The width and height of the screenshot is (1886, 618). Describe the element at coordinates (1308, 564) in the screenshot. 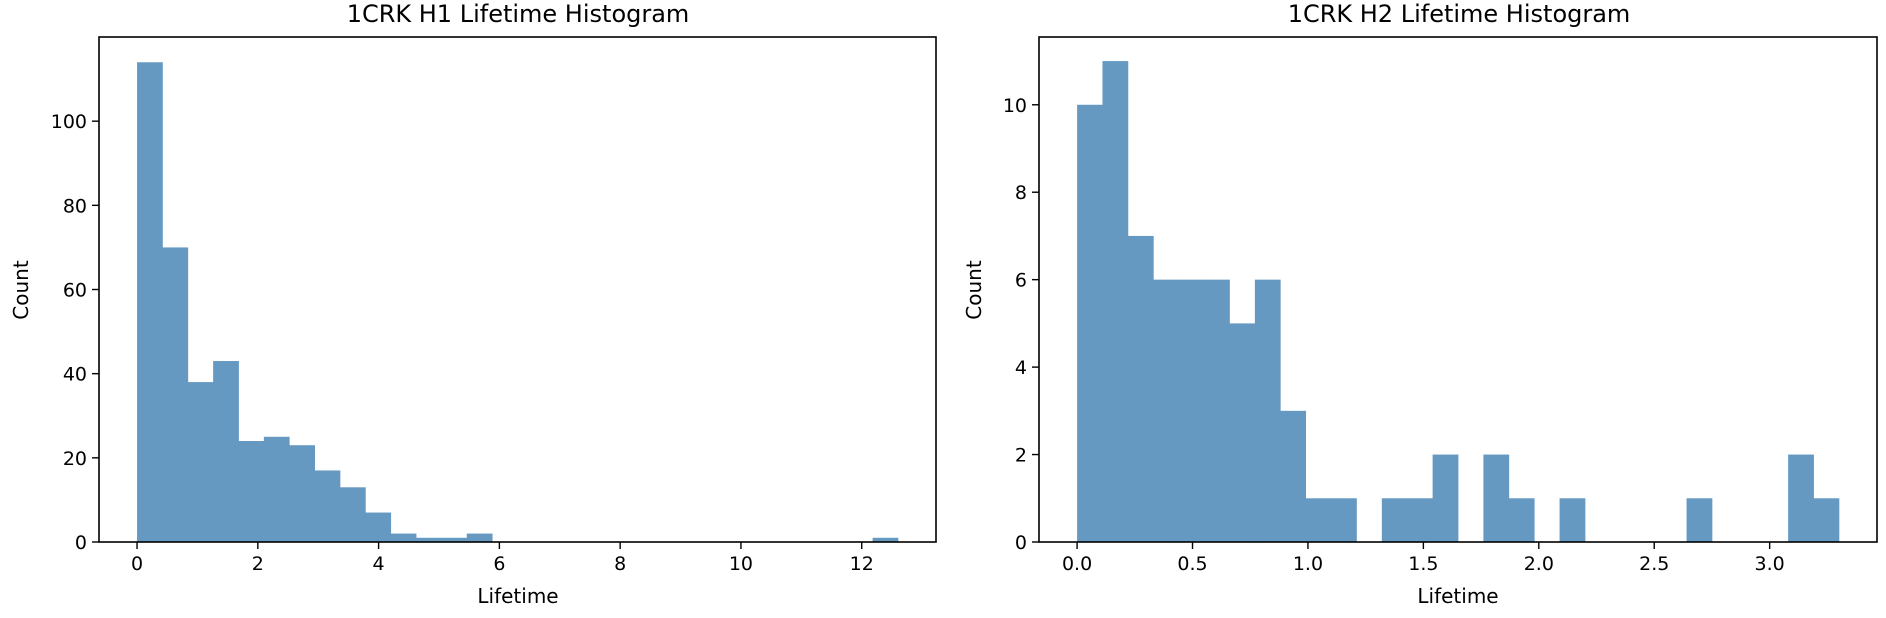

I see `chart-h2-x-tick-label: 1.0` at that location.